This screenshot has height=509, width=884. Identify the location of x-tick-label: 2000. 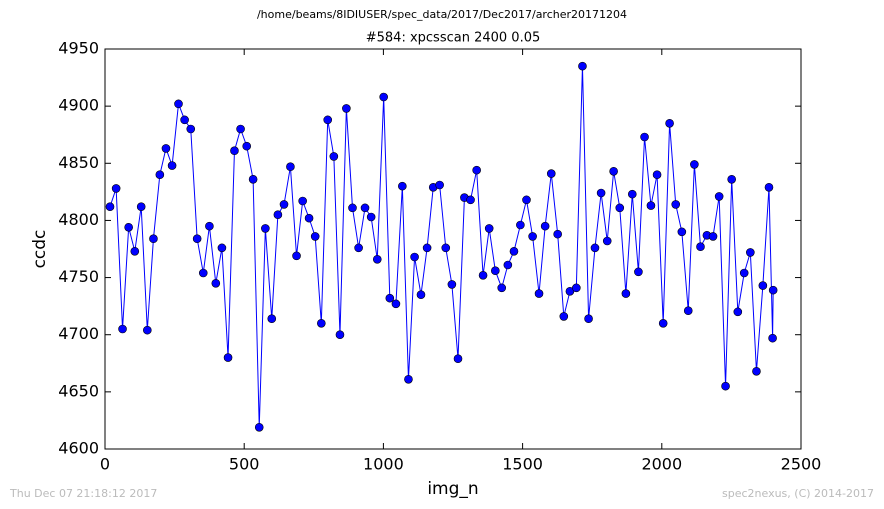
(661, 464).